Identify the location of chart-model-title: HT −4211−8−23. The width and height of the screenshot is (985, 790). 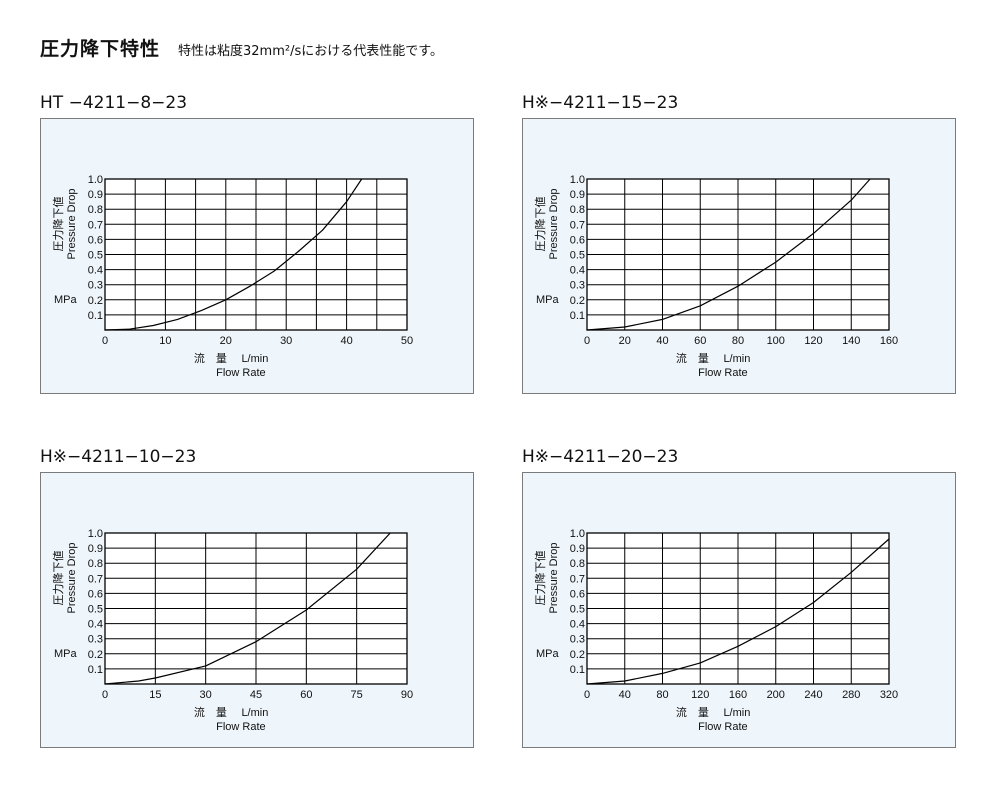
(114, 103).